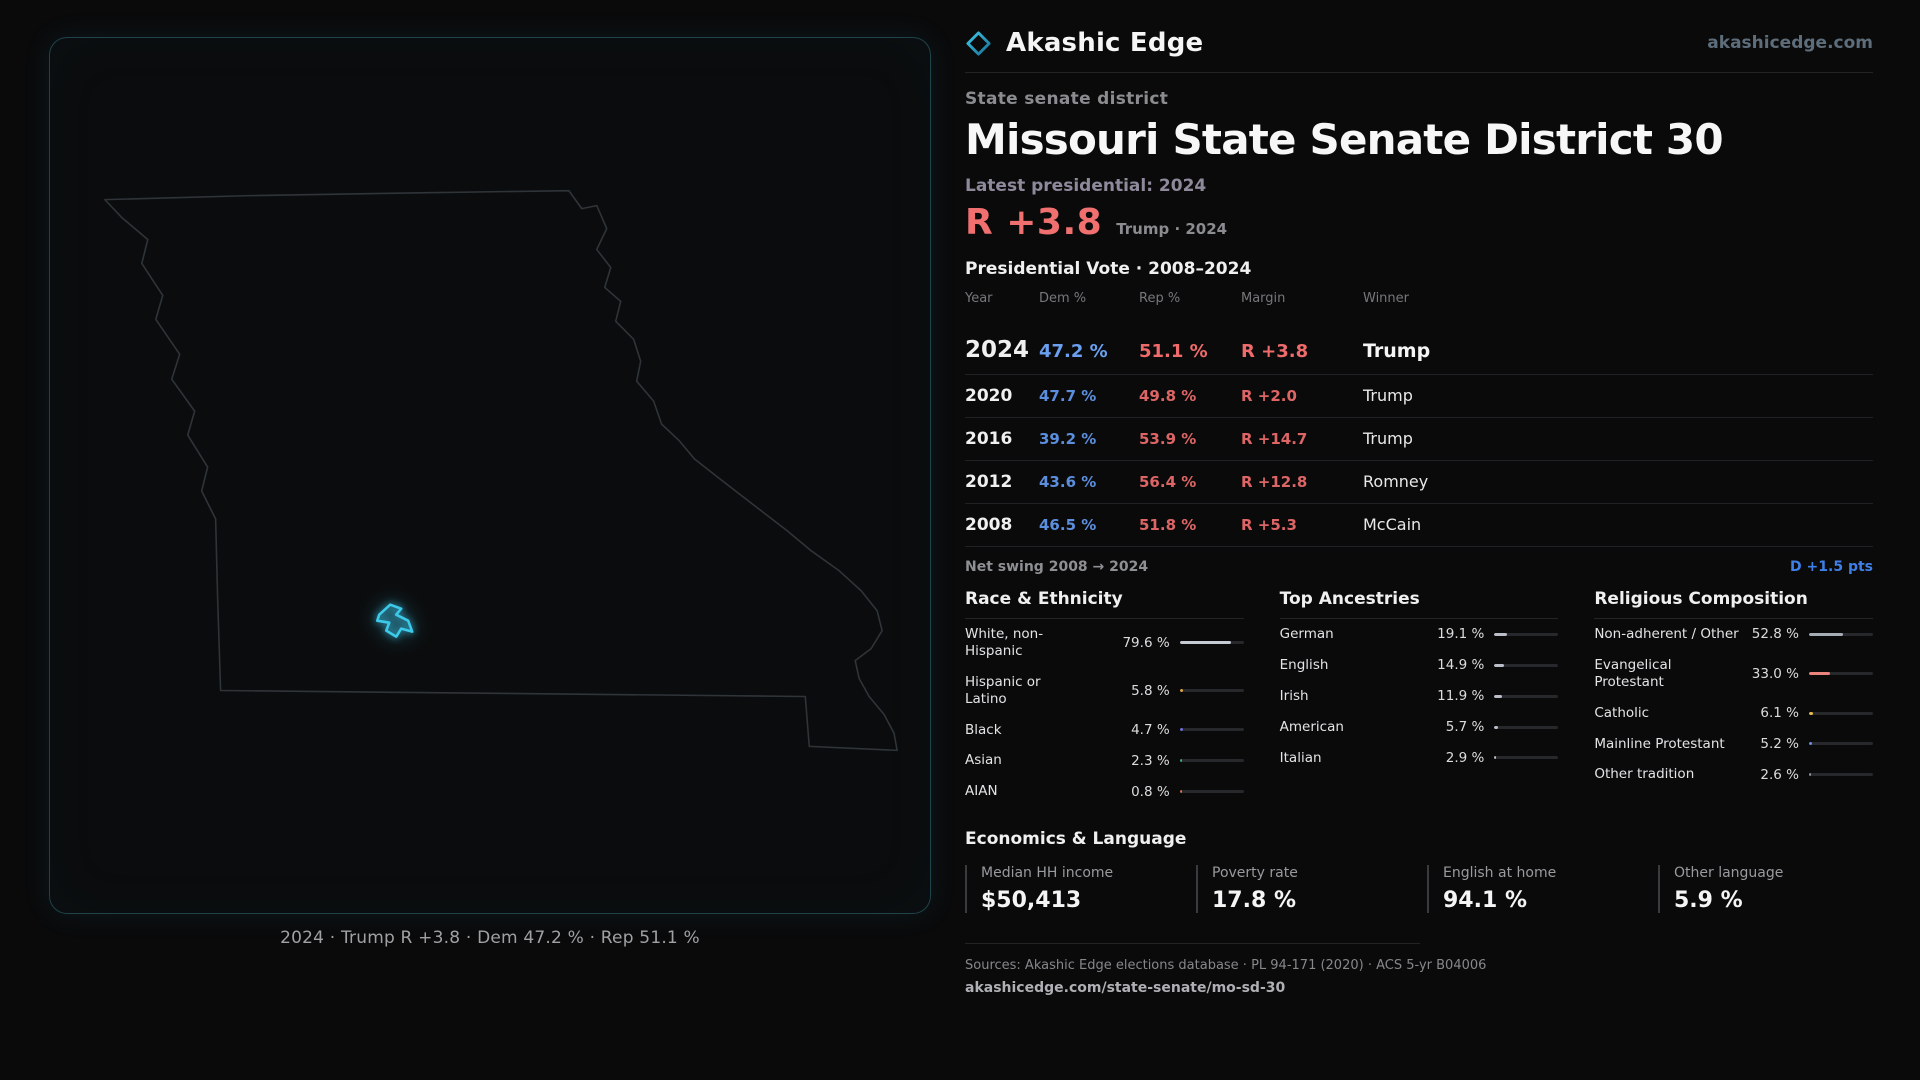 The height and width of the screenshot is (1080, 1920). What do you see at coordinates (983, 729) in the screenshot?
I see `race-label: Black` at bounding box center [983, 729].